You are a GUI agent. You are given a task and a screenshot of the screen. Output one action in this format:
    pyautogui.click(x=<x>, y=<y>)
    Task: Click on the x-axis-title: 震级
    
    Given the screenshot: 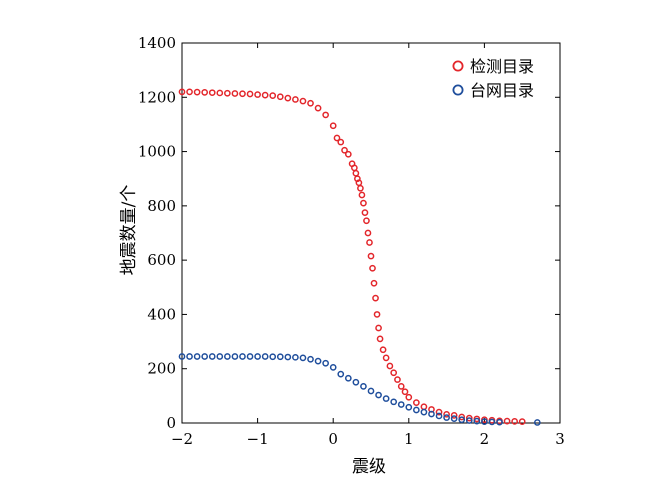 What is the action you would take?
    pyautogui.click(x=369, y=467)
    